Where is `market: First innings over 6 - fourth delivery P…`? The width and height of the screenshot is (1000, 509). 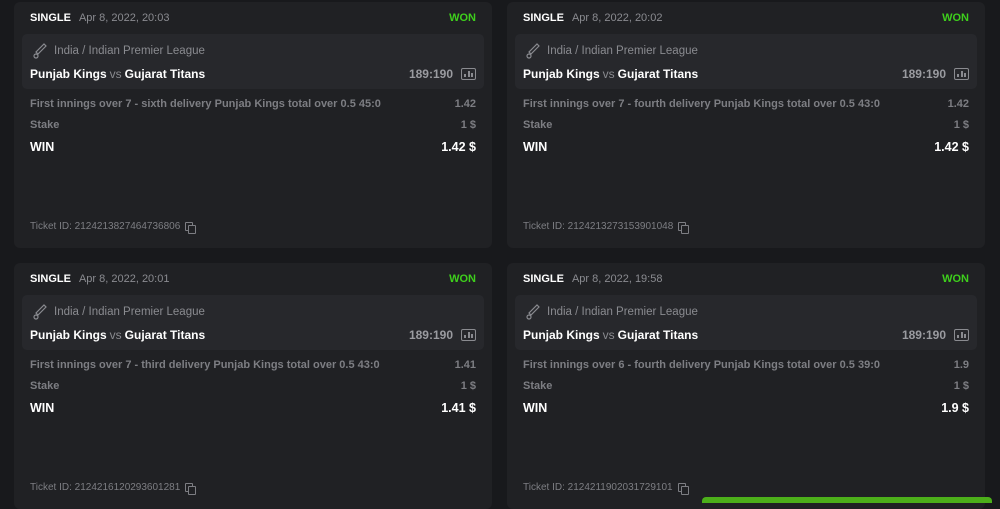
market: First innings over 6 - fourth delivery P… is located at coordinates (701, 365).